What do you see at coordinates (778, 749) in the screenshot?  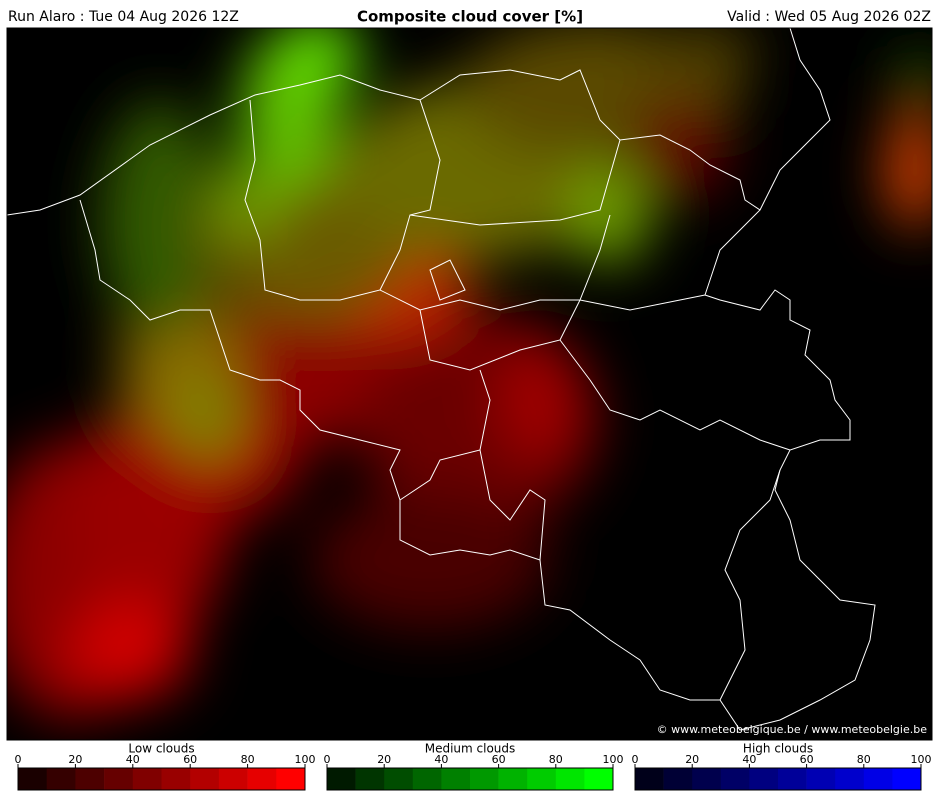 I see `legend-title: High clouds` at bounding box center [778, 749].